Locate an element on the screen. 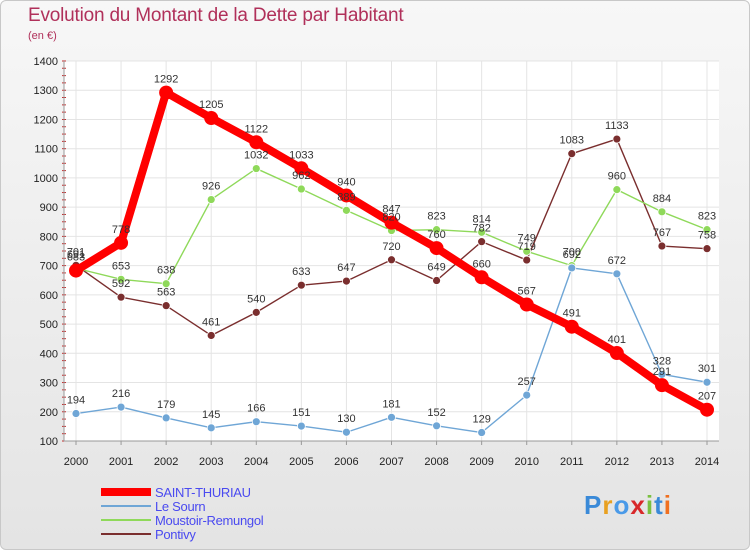 The image size is (750, 550). data-label: 461 is located at coordinates (211, 322).